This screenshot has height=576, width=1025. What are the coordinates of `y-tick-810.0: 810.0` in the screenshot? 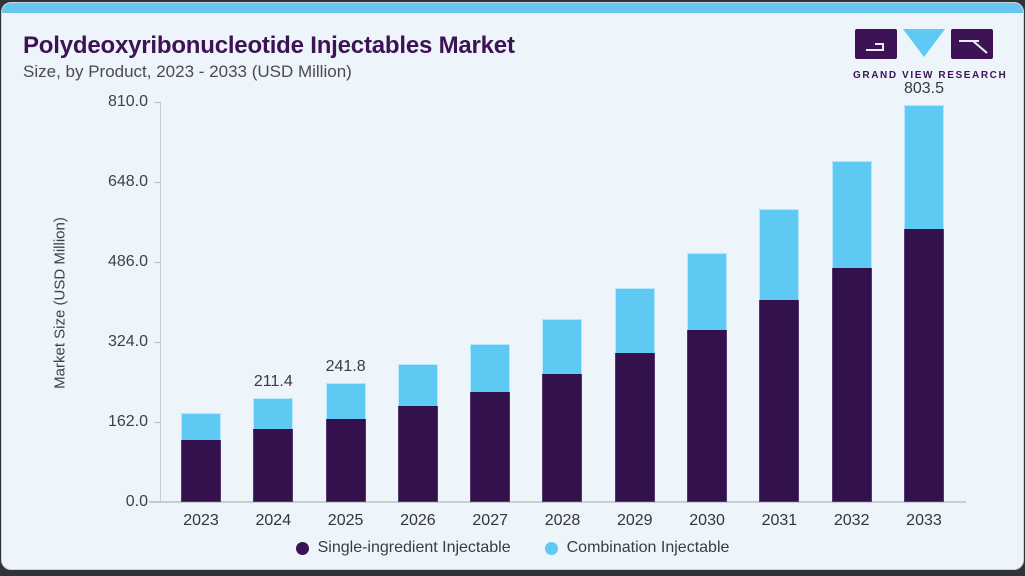 It's located at (134, 102).